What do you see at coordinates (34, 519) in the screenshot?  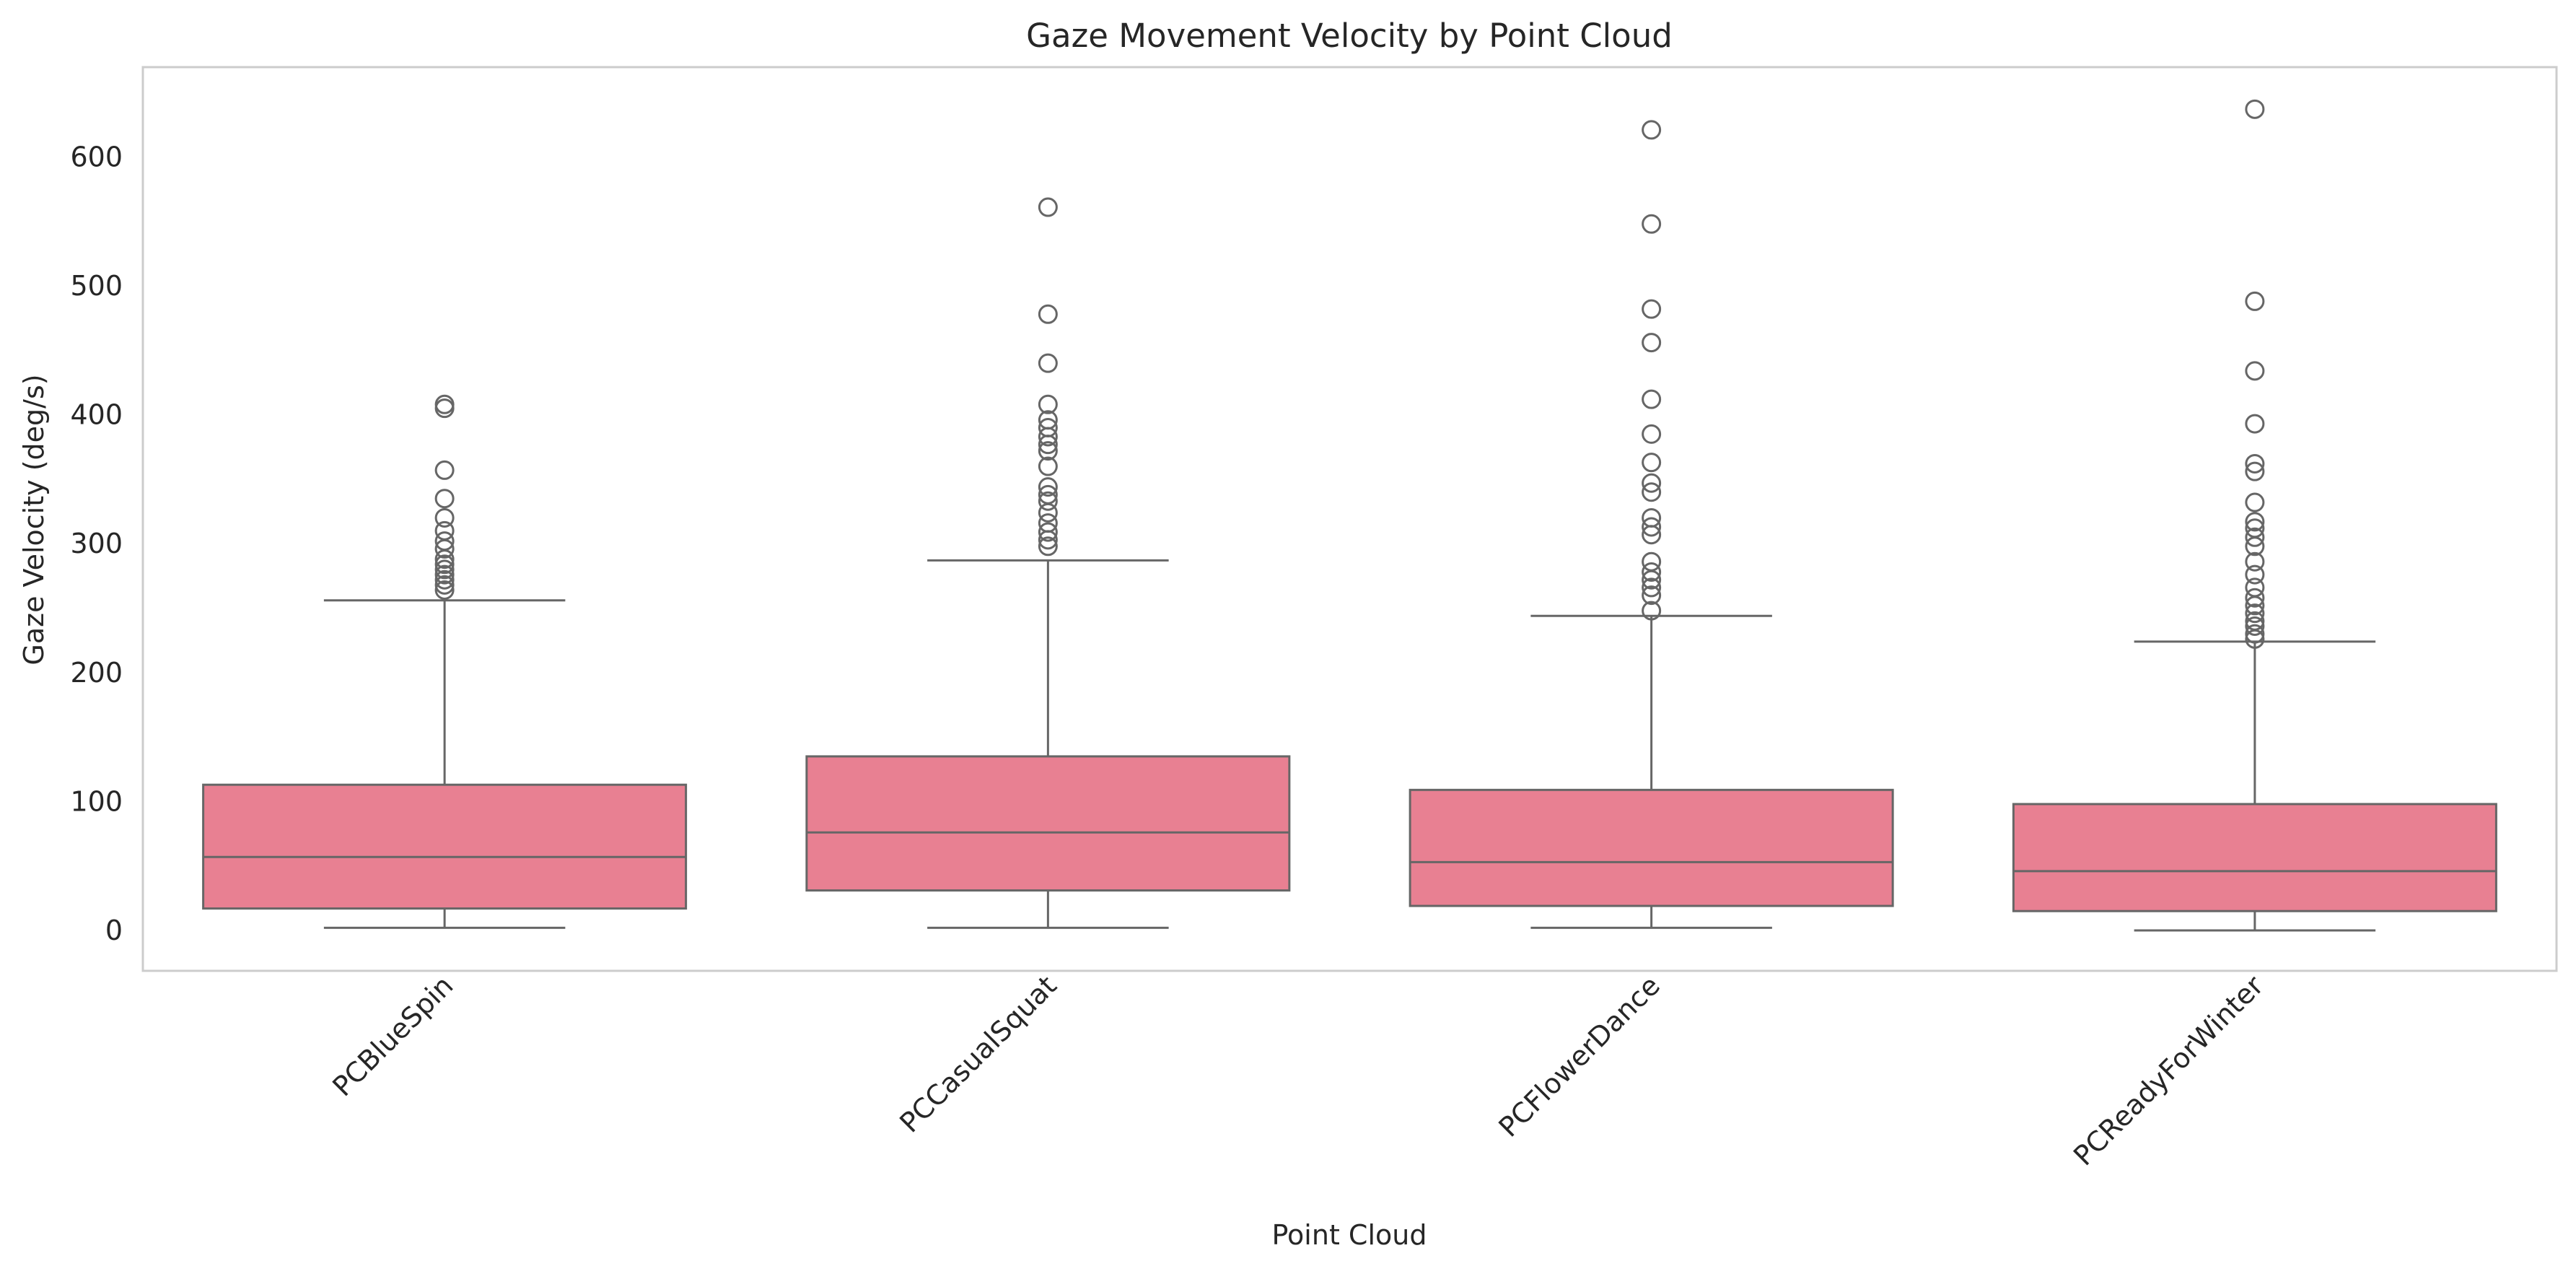 I see `y-axis-label: Gaze Velocity (deg/s)` at bounding box center [34, 519].